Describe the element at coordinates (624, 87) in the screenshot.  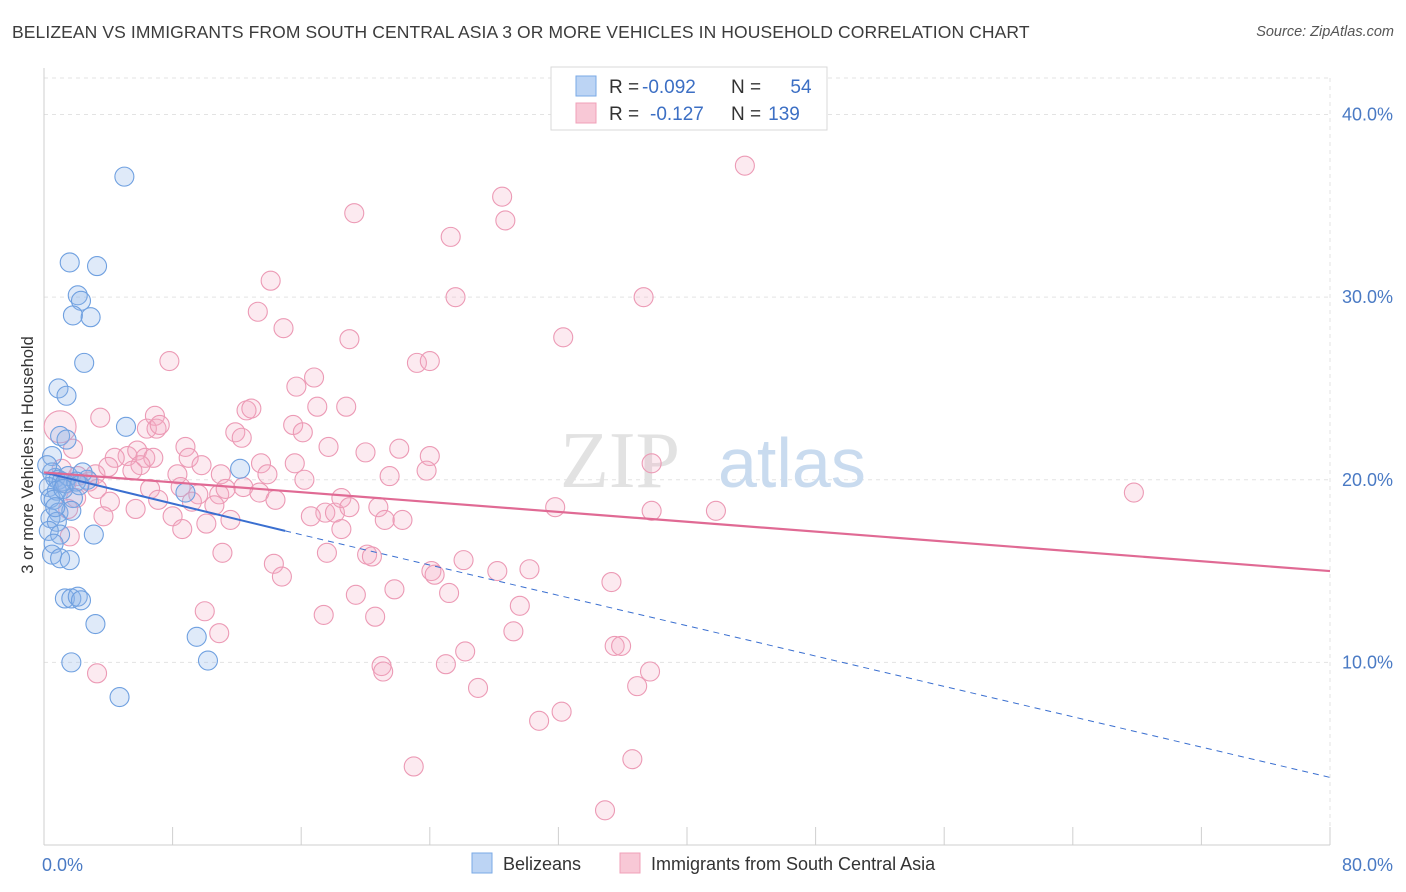
I see `legend-r-label-1: R =` at that location.